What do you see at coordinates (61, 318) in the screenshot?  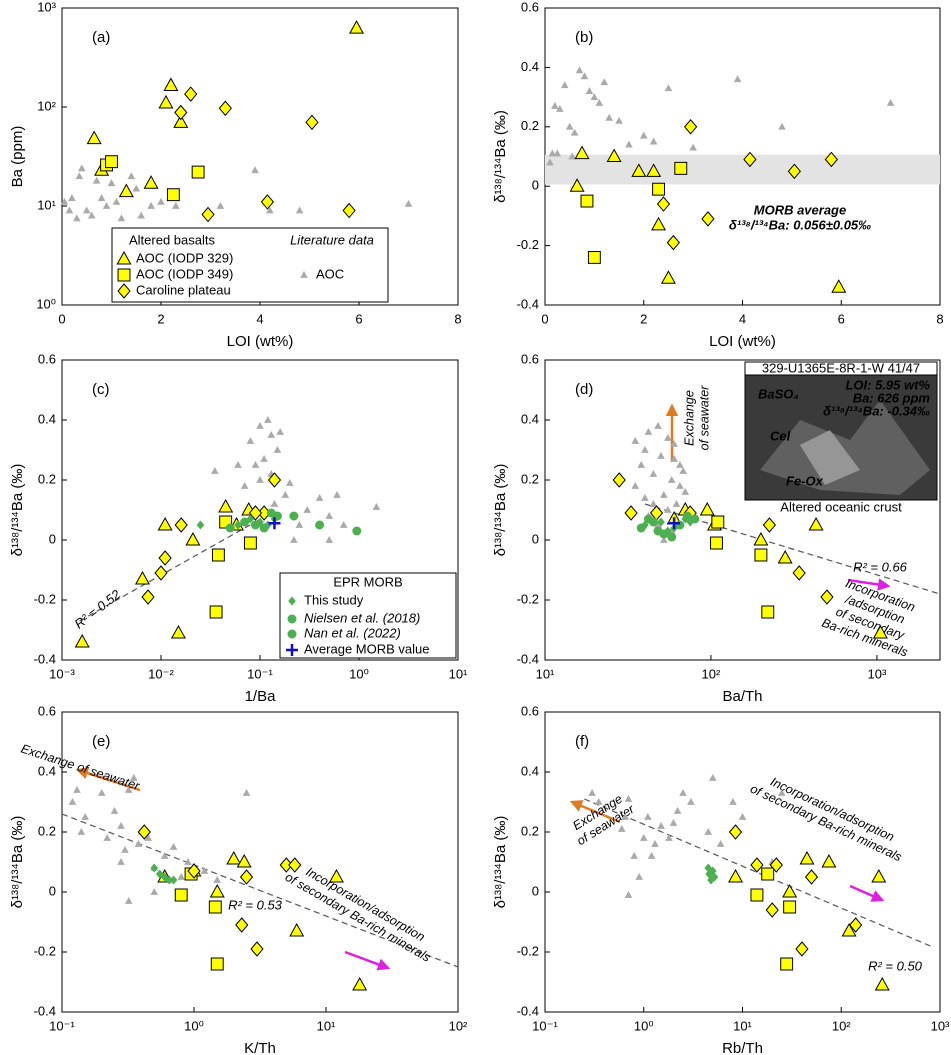 I see `x-tick-label: 0` at bounding box center [61, 318].